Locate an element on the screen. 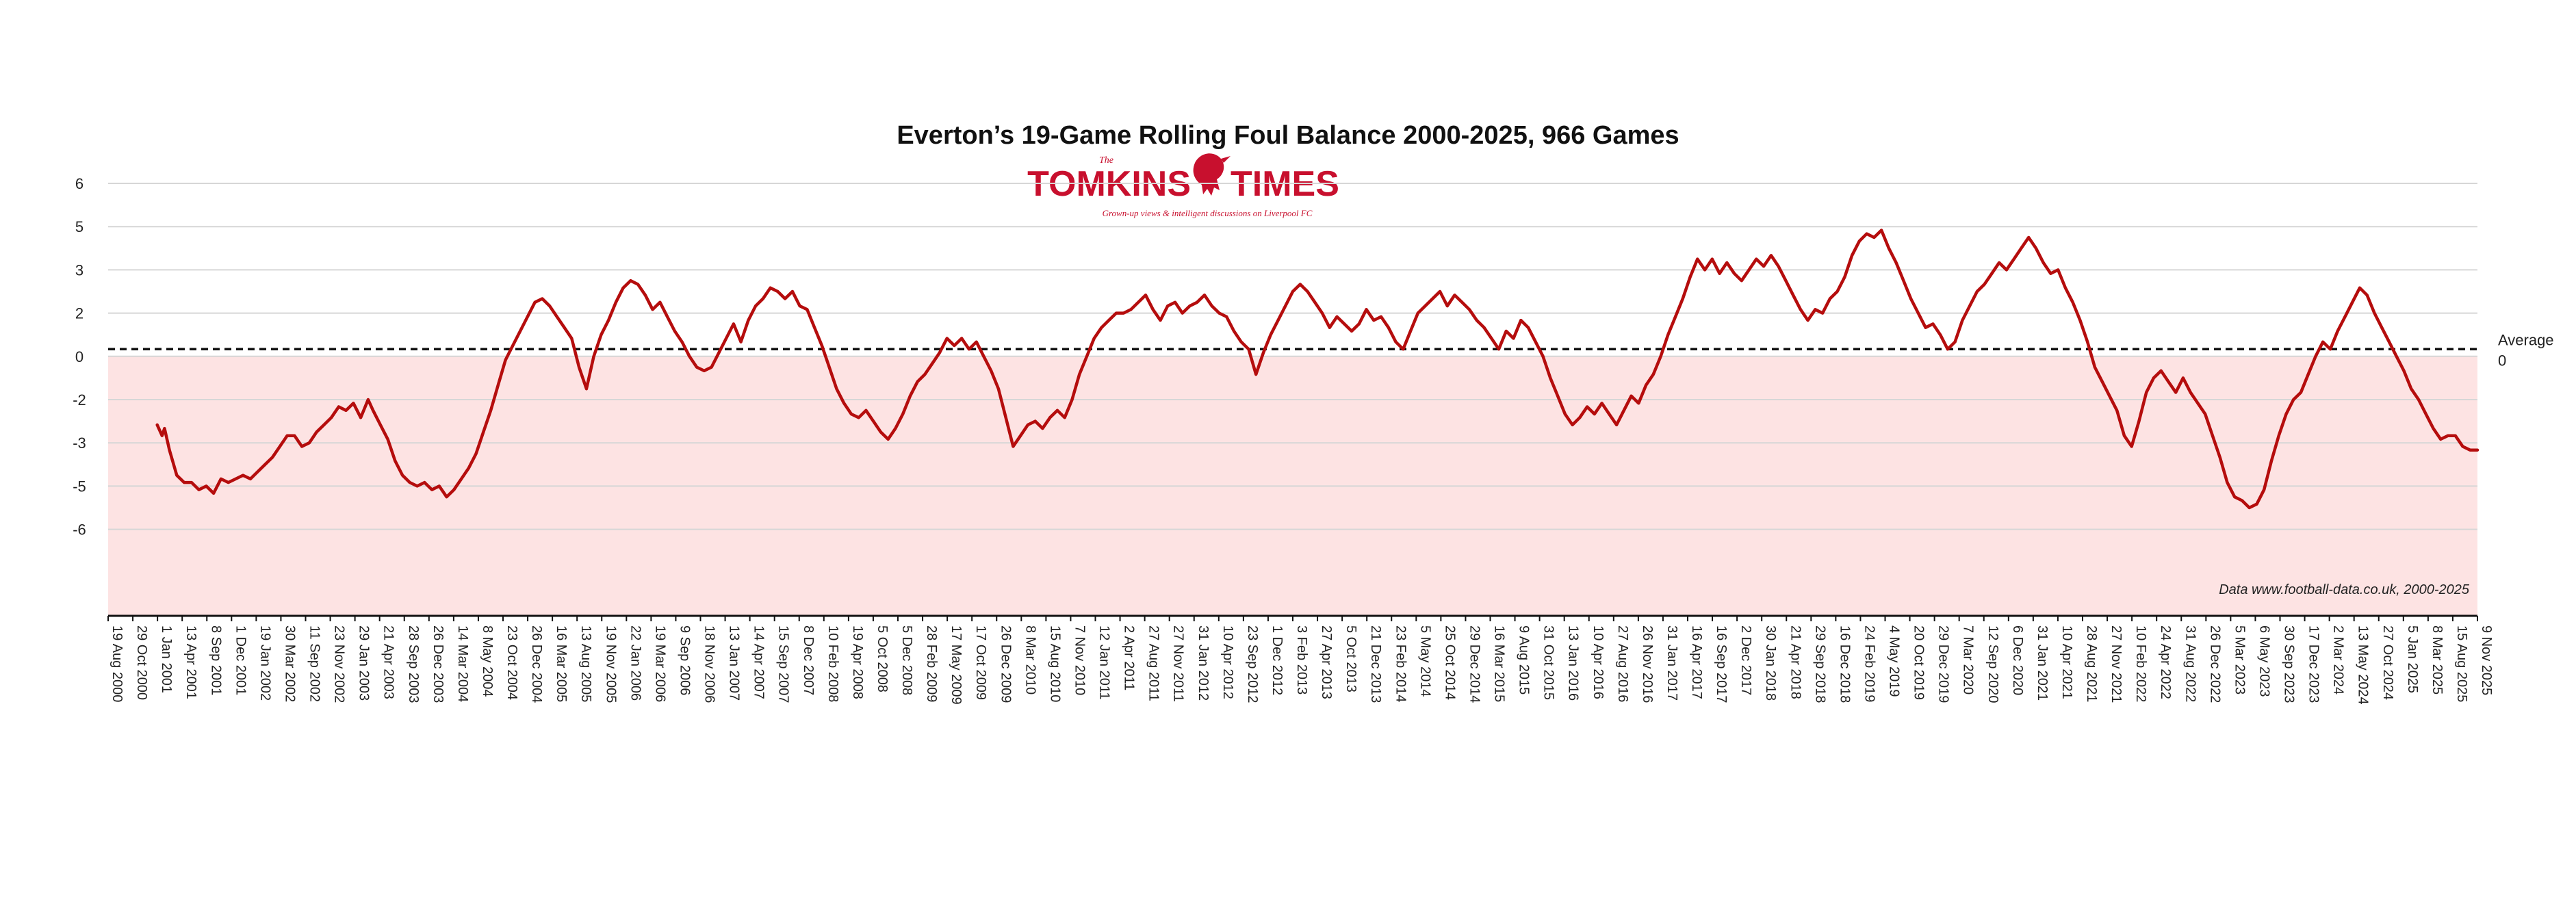 Image resolution: width=2576 pixels, height=921 pixels. x-tick-label: 10 Apr 2021 is located at coordinates (2066, 662).